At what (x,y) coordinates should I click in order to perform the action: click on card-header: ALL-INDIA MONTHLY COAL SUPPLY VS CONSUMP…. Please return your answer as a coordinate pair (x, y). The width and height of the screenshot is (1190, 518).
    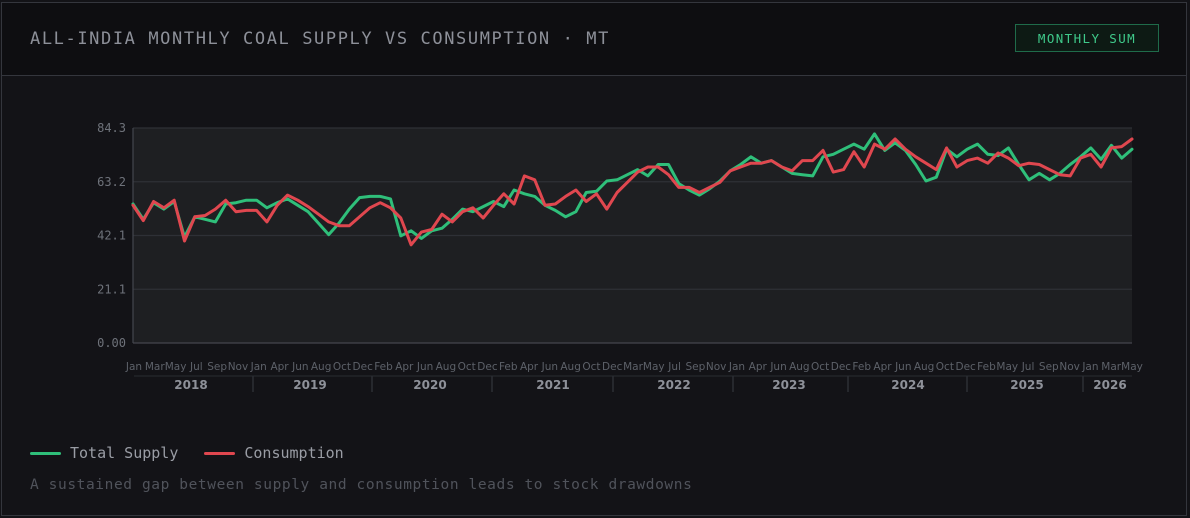
    Looking at the image, I should click on (594, 39).